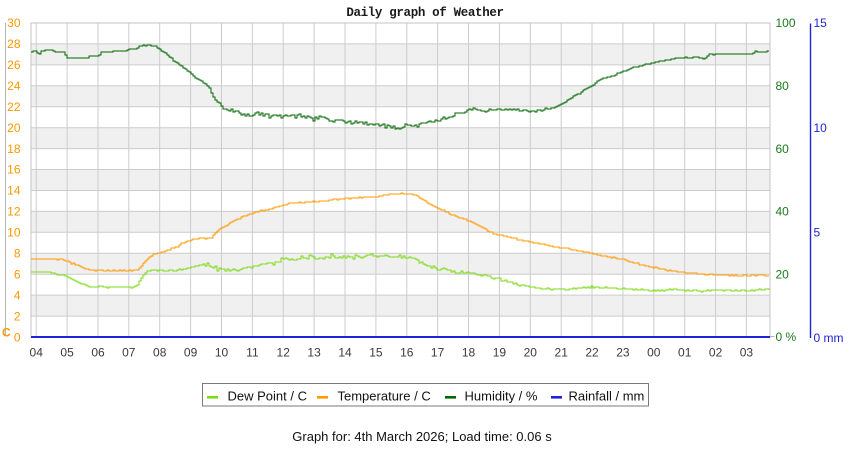  What do you see at coordinates (191, 353) in the screenshot?
I see `svg-text: 09` at bounding box center [191, 353].